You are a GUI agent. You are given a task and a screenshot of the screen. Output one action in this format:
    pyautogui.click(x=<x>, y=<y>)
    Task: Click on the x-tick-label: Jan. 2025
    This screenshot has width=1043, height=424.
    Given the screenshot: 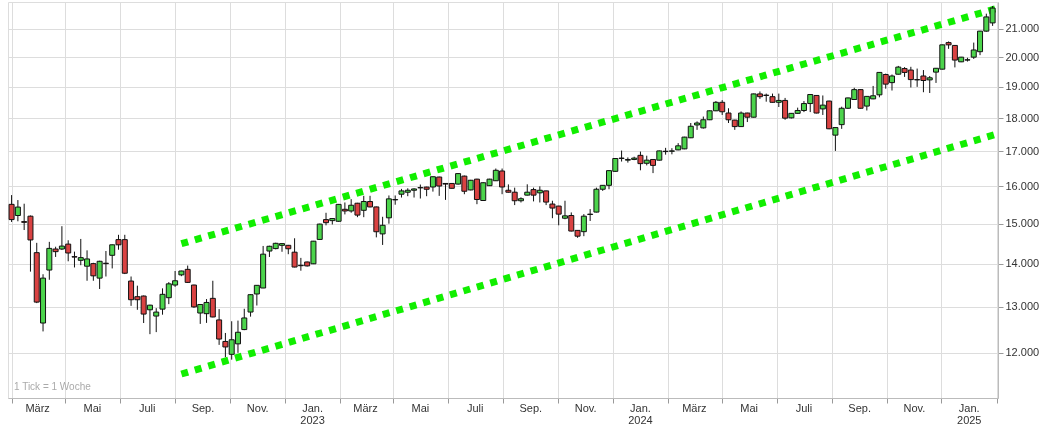 What is the action you would take?
    pyautogui.click(x=969, y=413)
    